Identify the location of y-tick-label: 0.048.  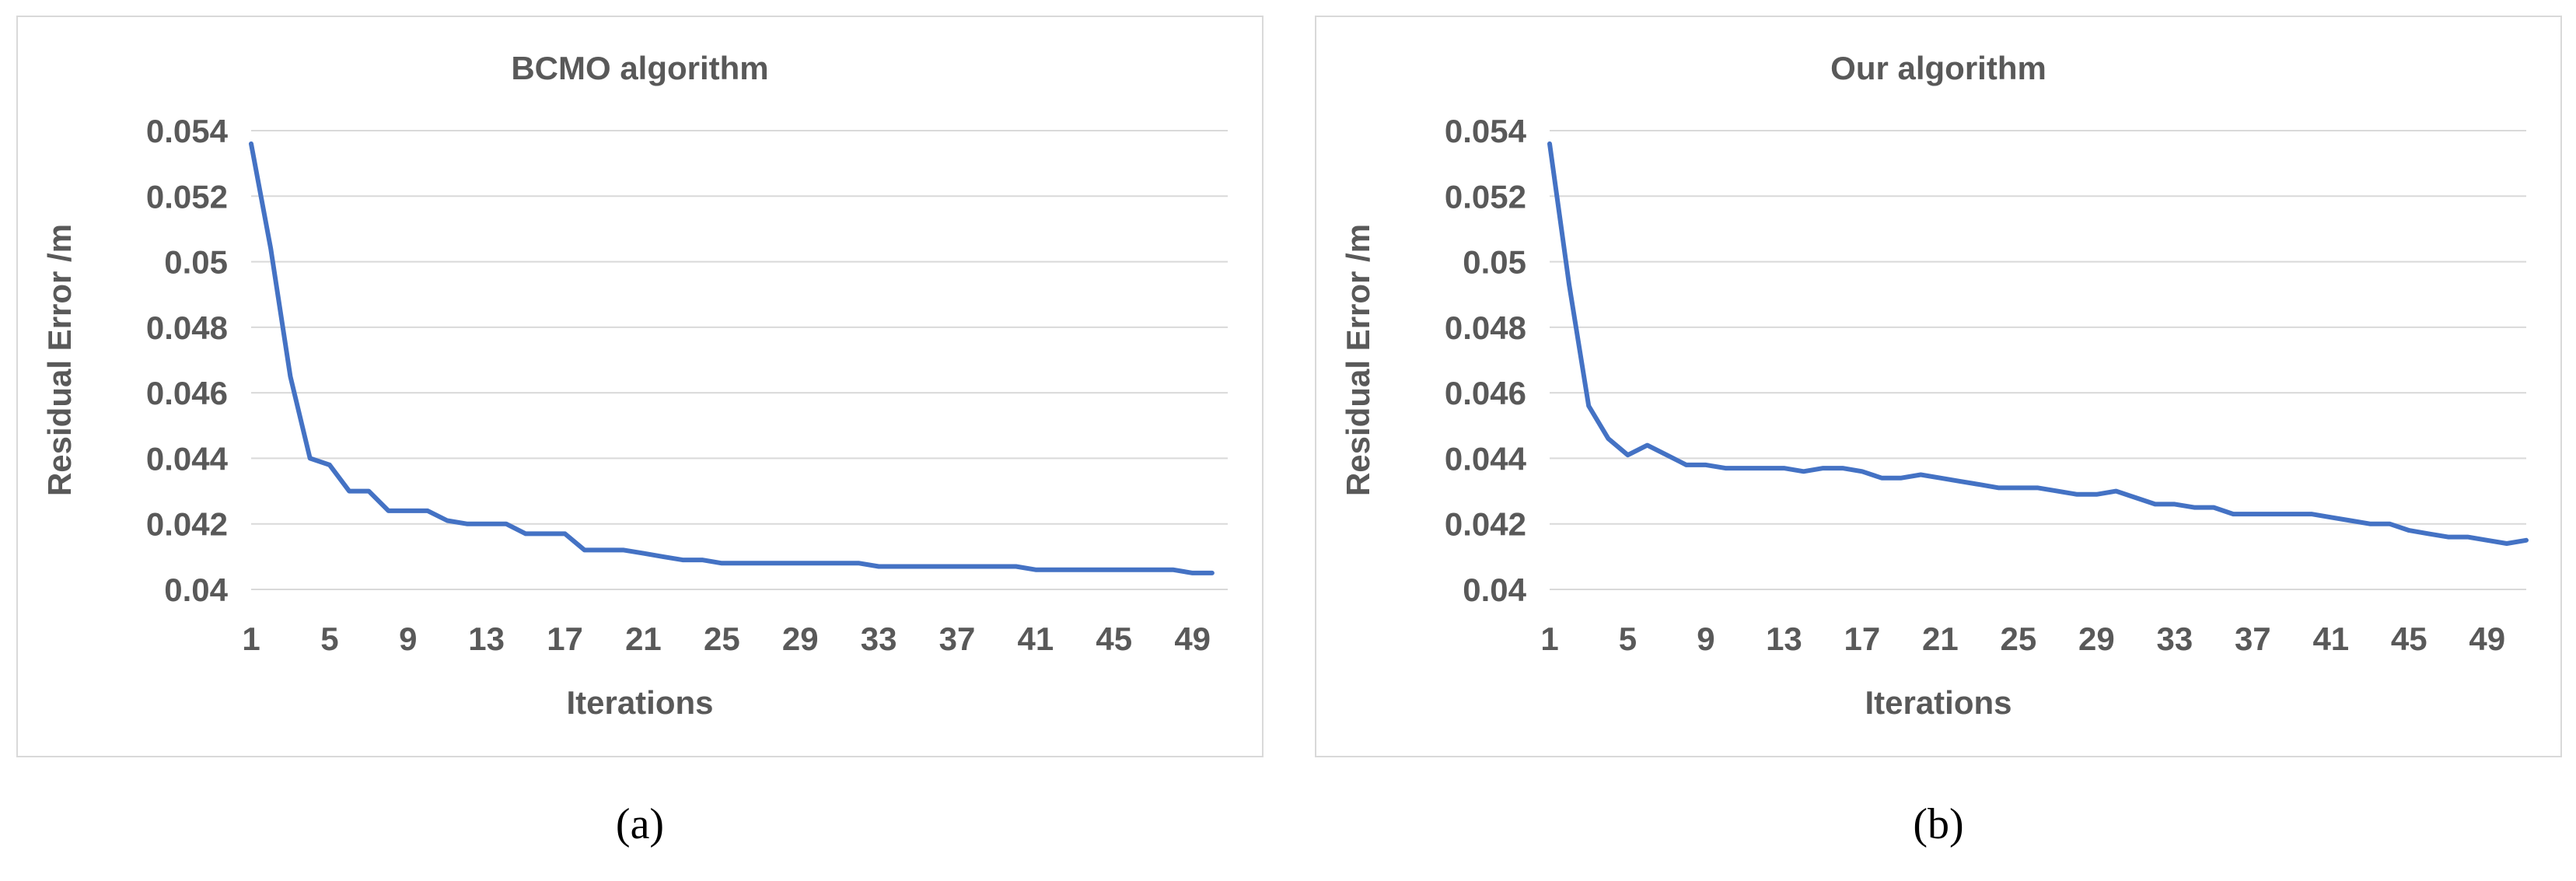
(187, 327).